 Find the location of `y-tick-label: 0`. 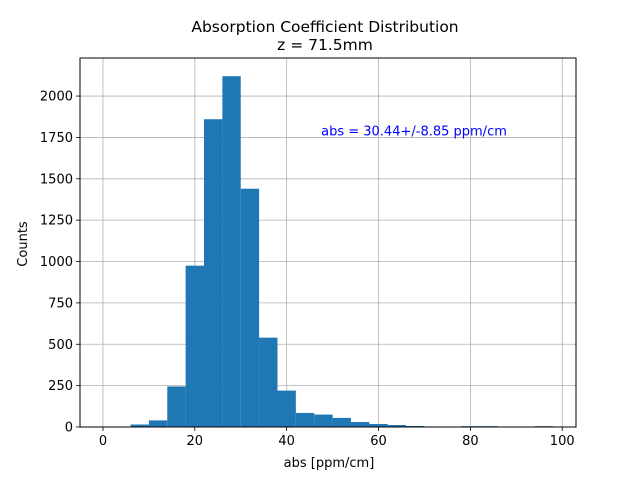

y-tick-label: 0 is located at coordinates (69, 428).